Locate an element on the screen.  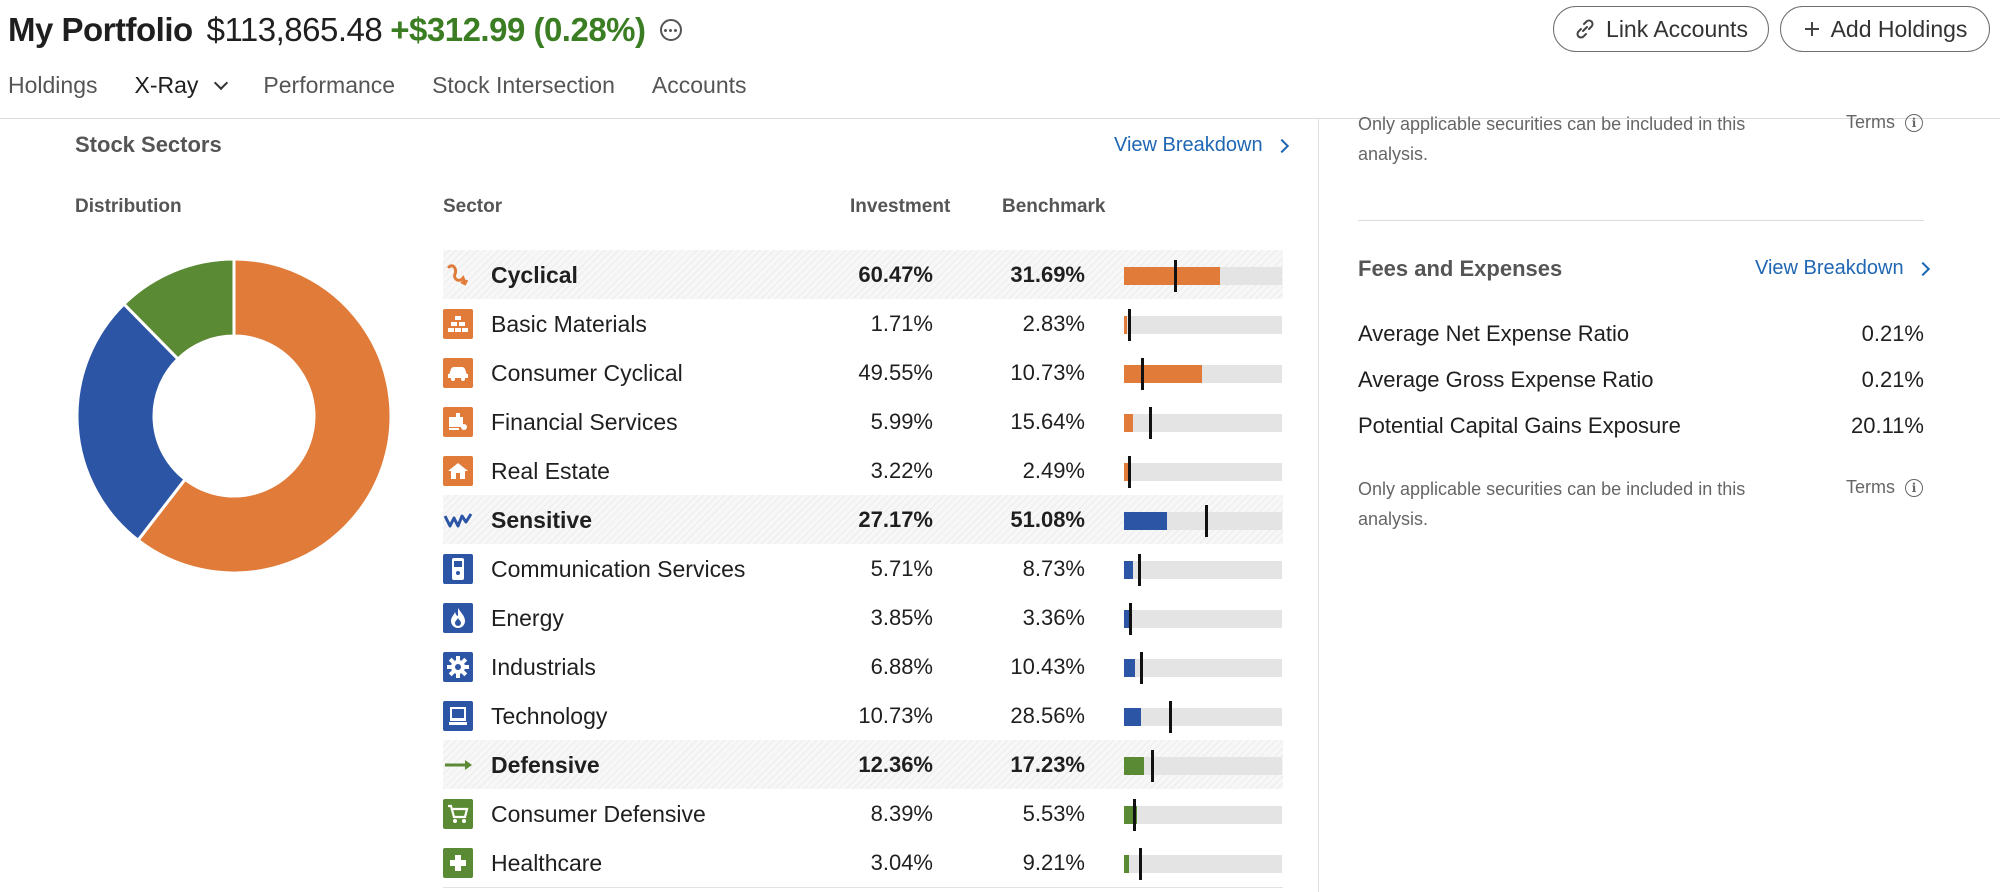
sector-benchmark: 9.21% is located at coordinates (1053, 862).